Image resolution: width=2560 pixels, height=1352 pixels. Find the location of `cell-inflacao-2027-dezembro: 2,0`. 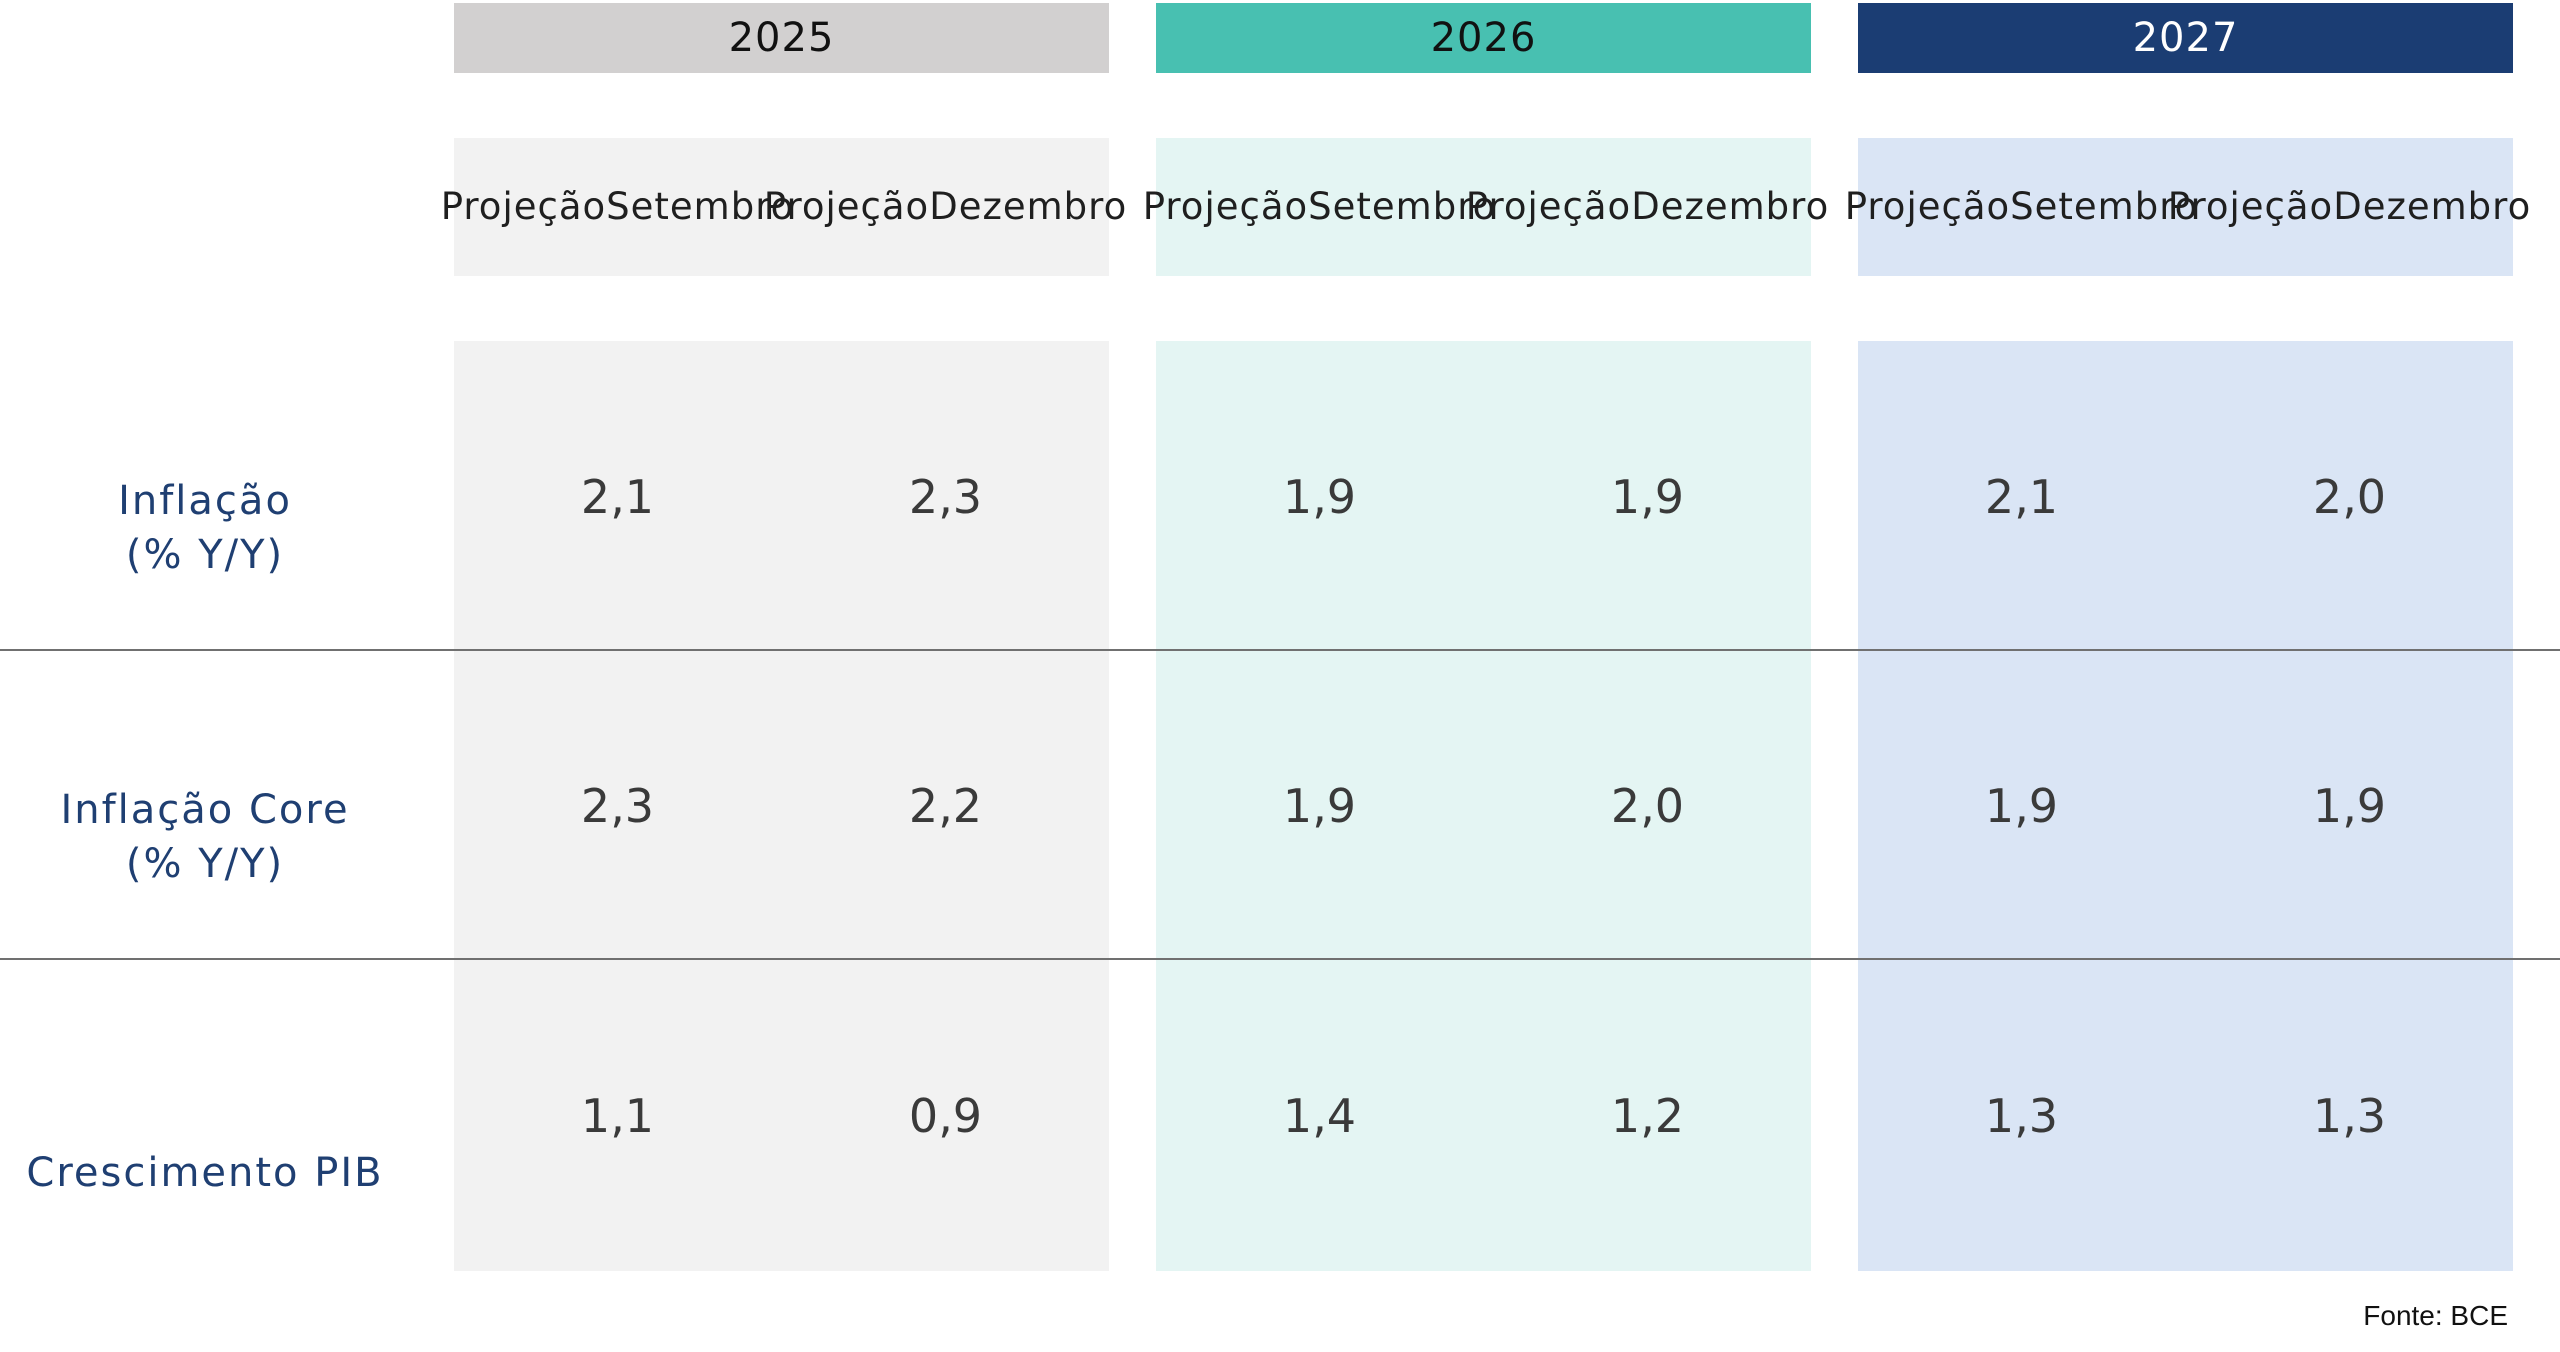

cell-inflacao-2027-dezembro: 2,0 is located at coordinates (2349, 497).